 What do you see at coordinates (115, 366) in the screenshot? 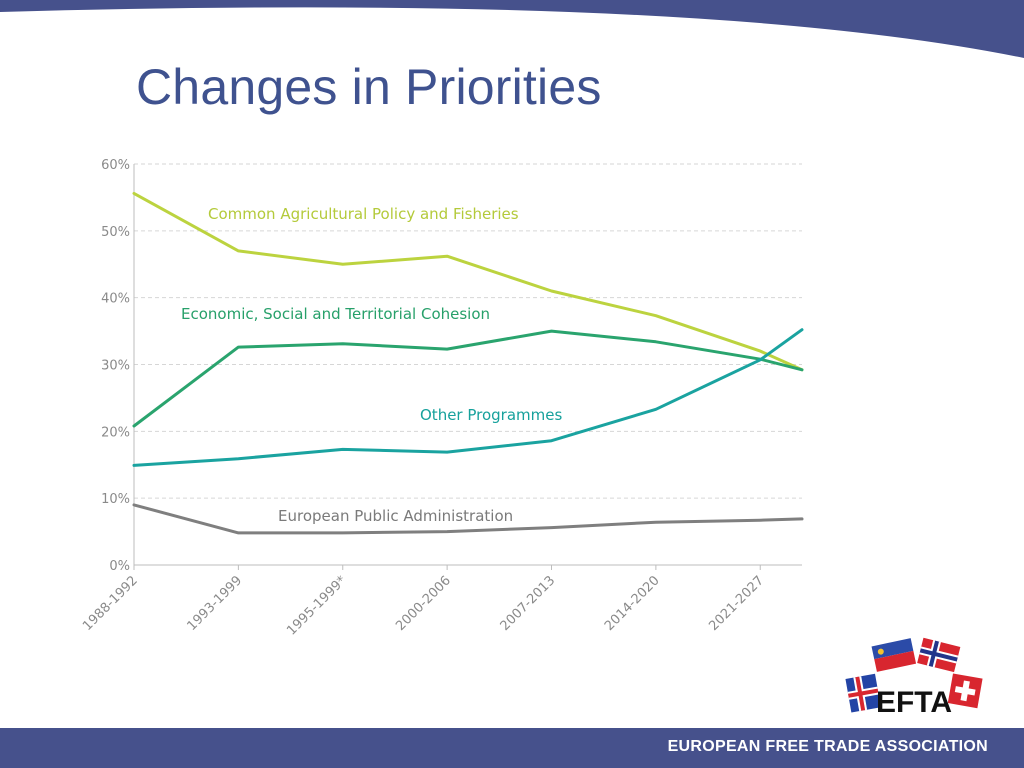
I see `y-tick-label: 30%` at bounding box center [115, 366].